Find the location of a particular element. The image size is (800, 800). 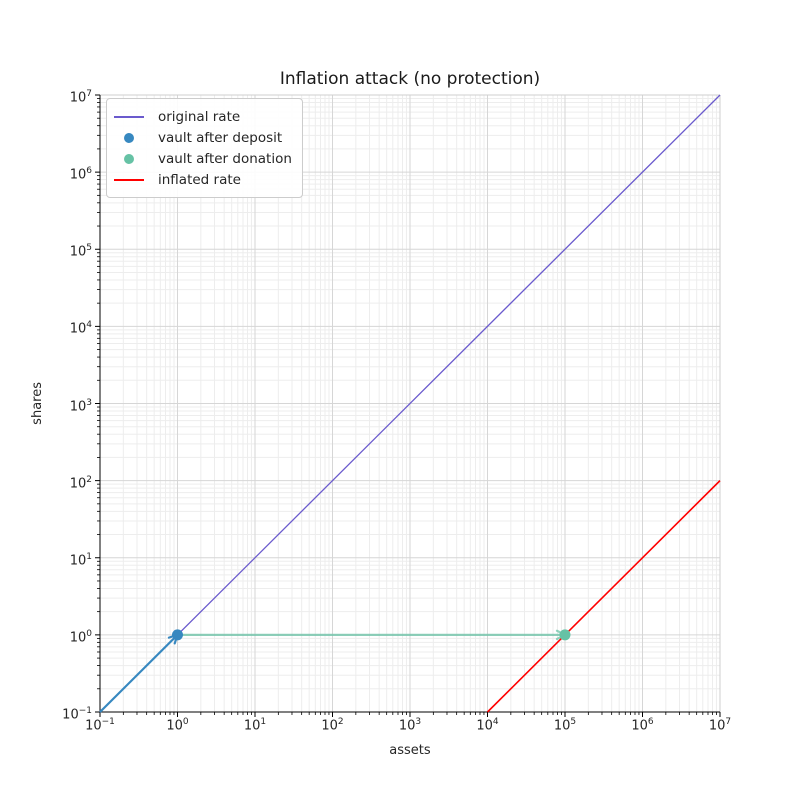

data-point-vault-after-deposit is located at coordinates (177, 635).